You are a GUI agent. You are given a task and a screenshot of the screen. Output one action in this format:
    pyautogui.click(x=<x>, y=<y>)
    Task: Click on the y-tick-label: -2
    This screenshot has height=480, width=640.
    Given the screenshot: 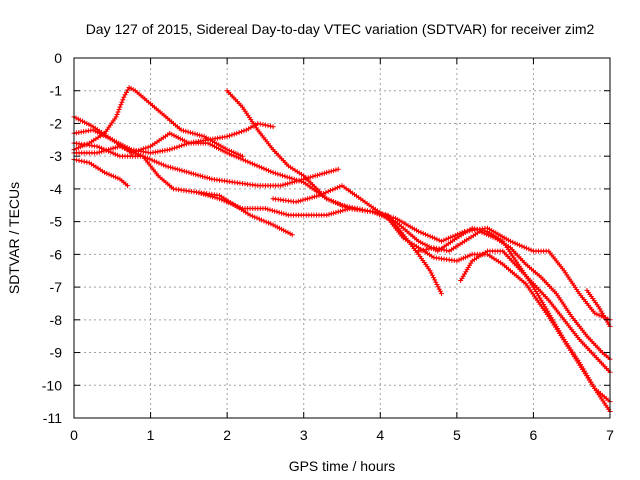 What is the action you would take?
    pyautogui.click(x=56, y=123)
    